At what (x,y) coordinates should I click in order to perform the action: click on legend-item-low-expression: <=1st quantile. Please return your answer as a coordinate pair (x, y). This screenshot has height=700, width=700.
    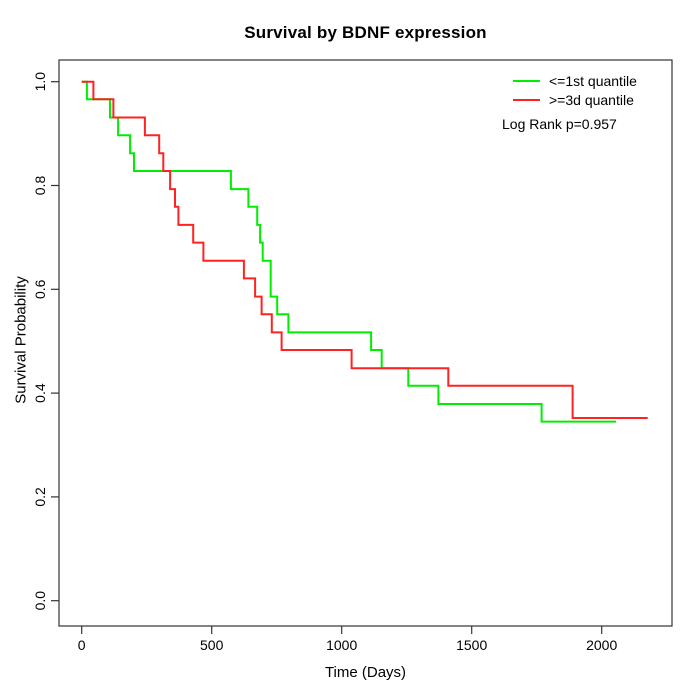
    Looking at the image, I should click on (569, 80).